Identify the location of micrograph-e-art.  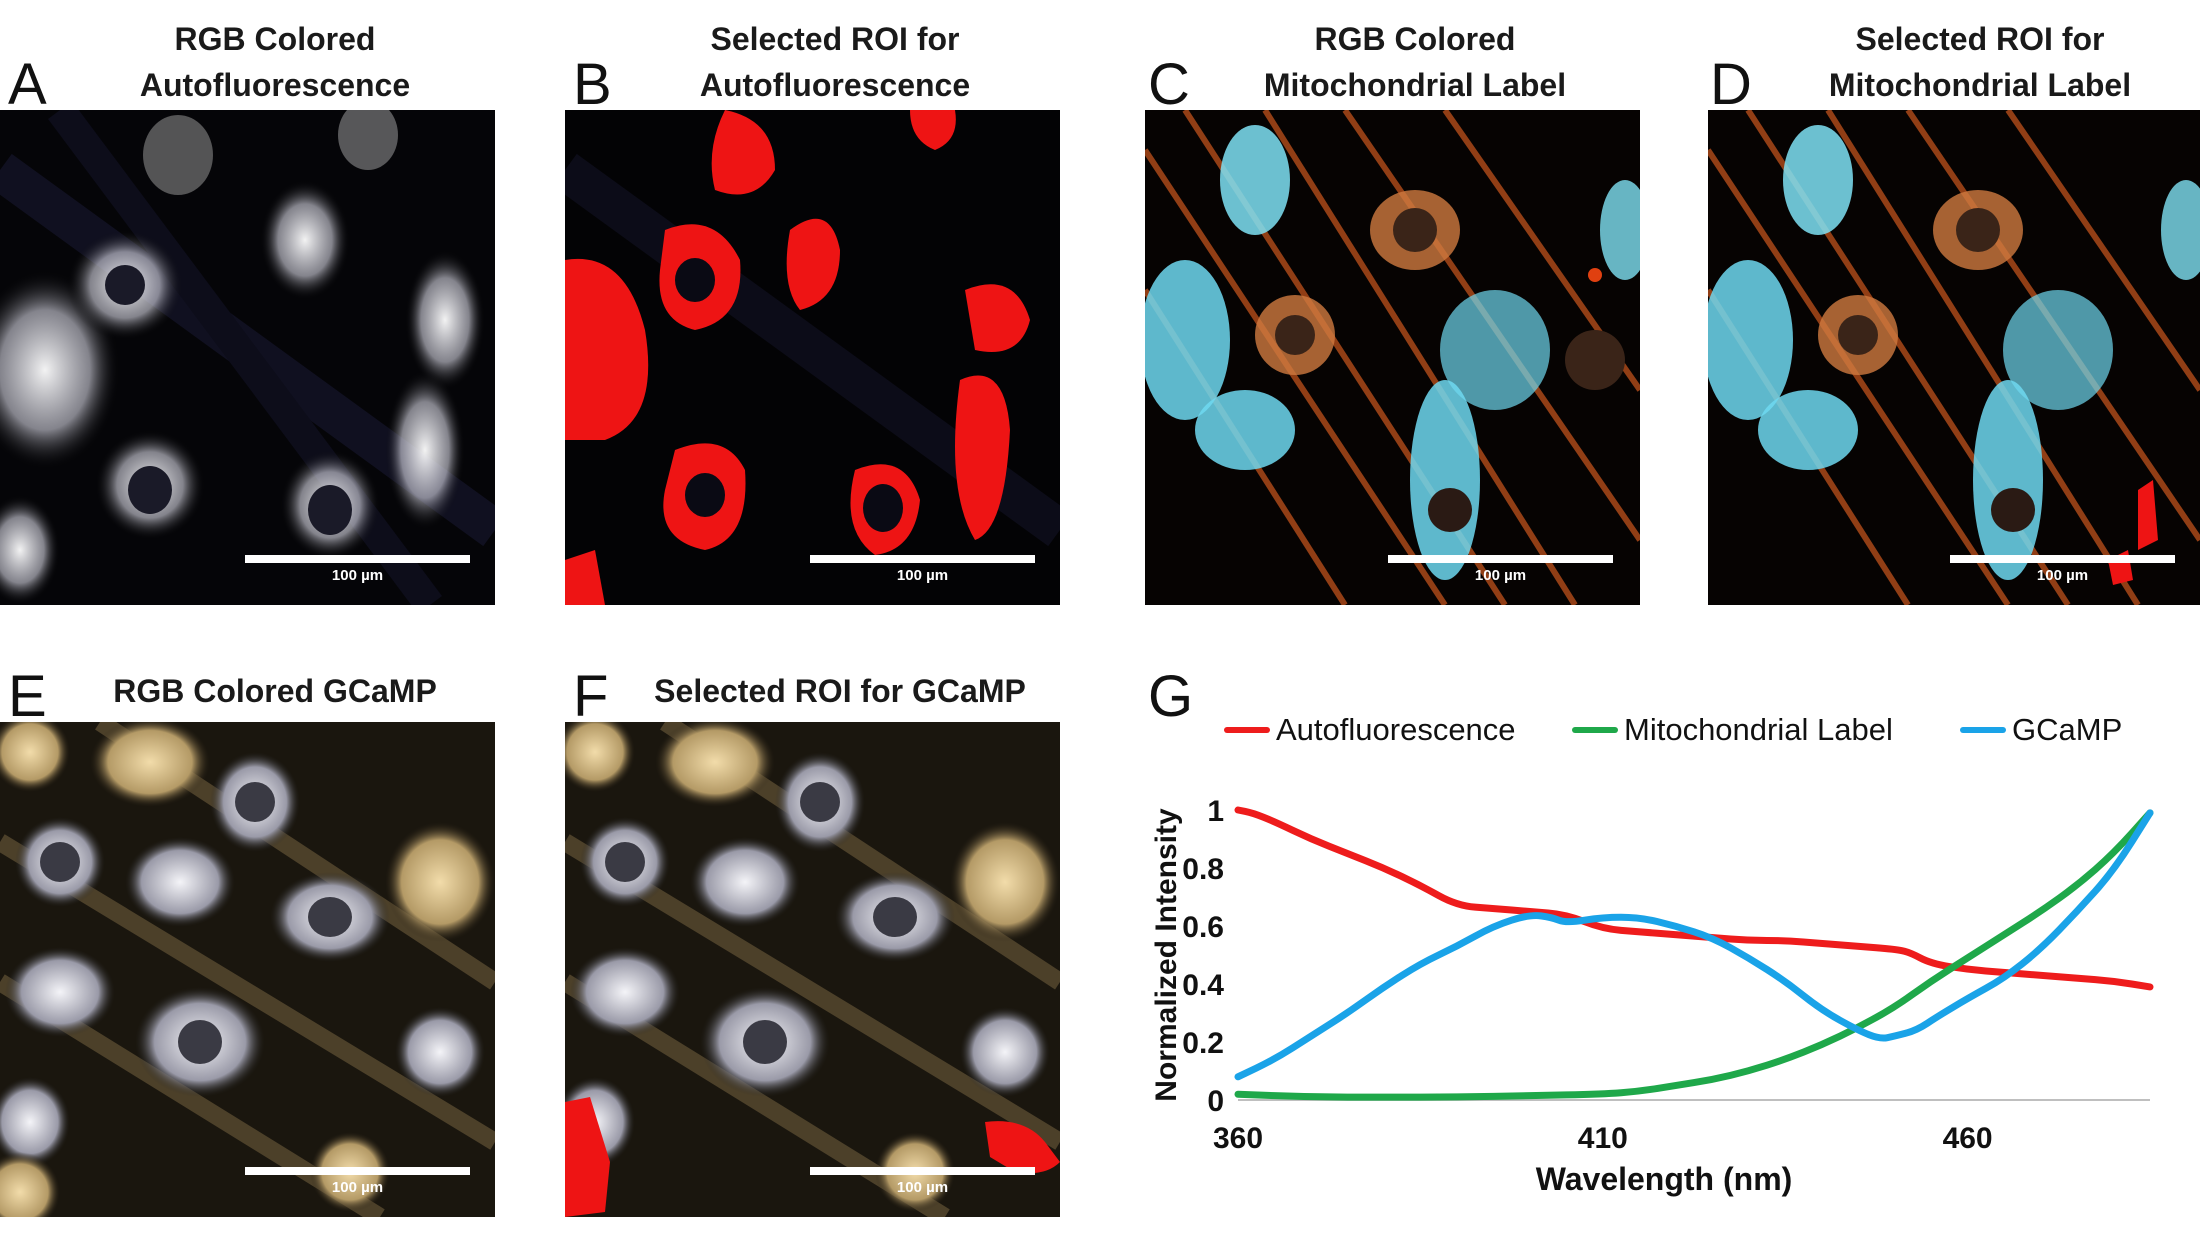
(247, 969).